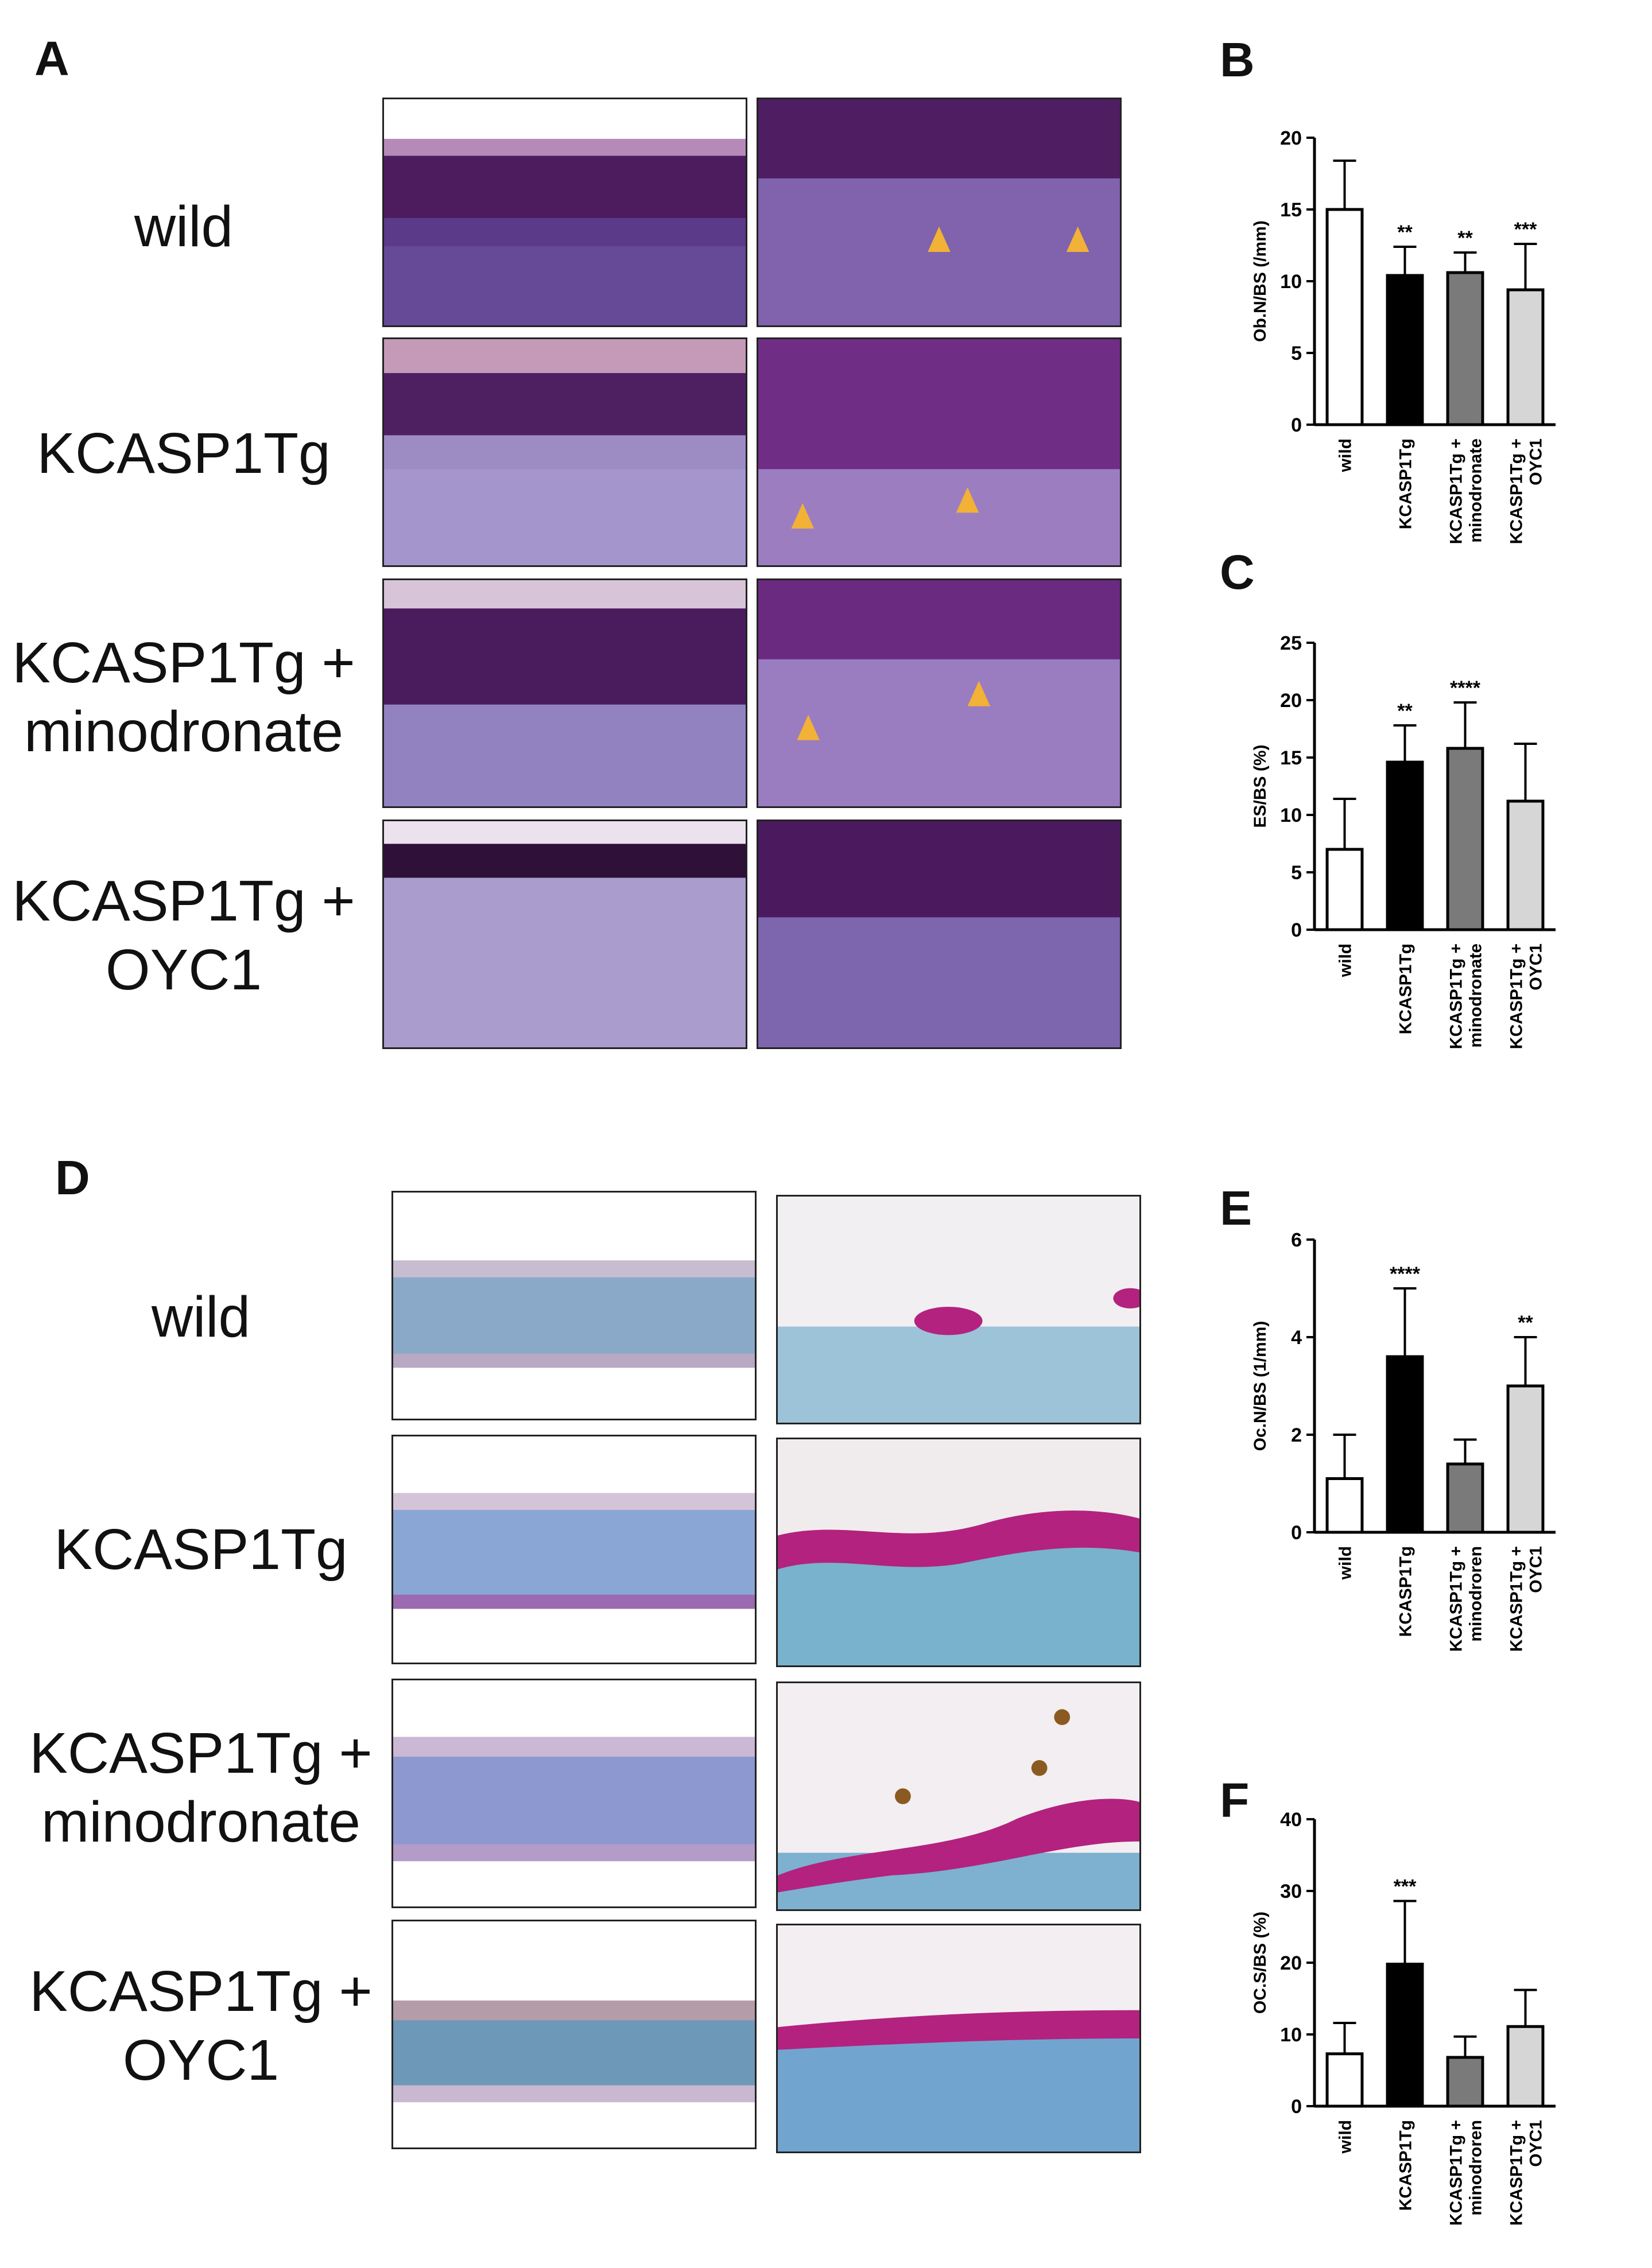 Image resolution: width=1652 pixels, height=2268 pixels. I want to click on significance-label: ****, so click(1405, 1274).